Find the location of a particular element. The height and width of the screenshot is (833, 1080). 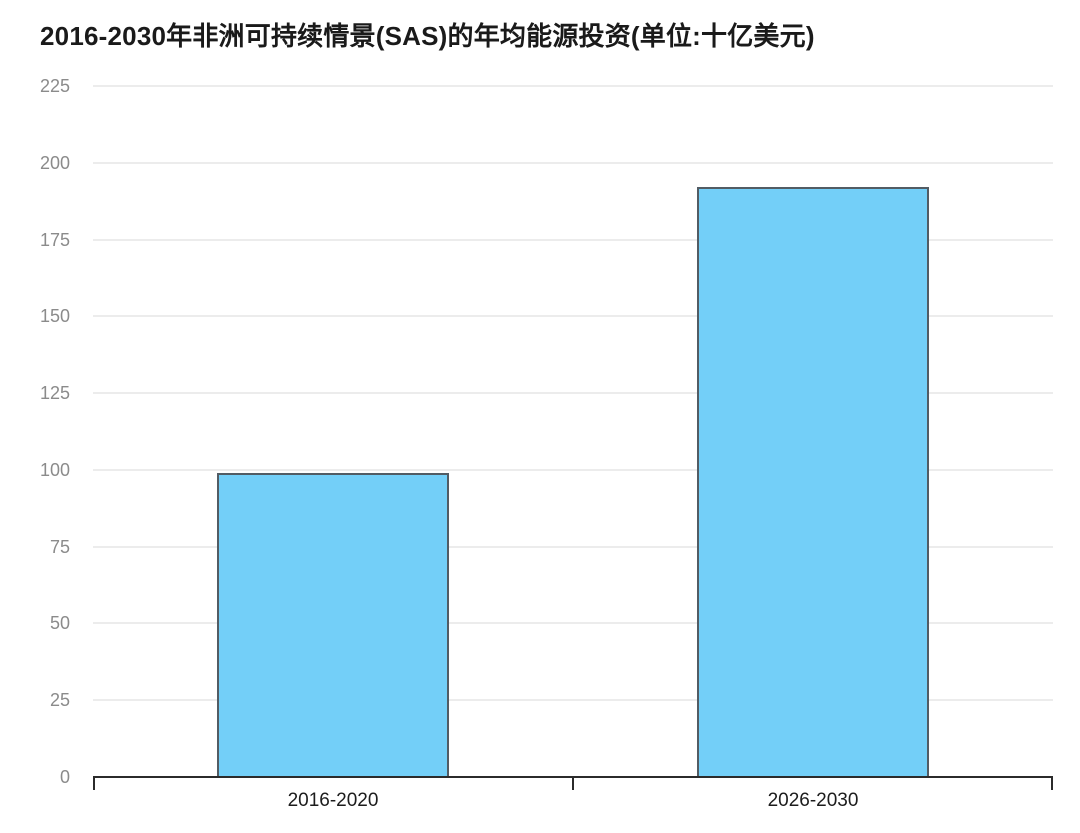

bar-2016-2020 is located at coordinates (333, 624).